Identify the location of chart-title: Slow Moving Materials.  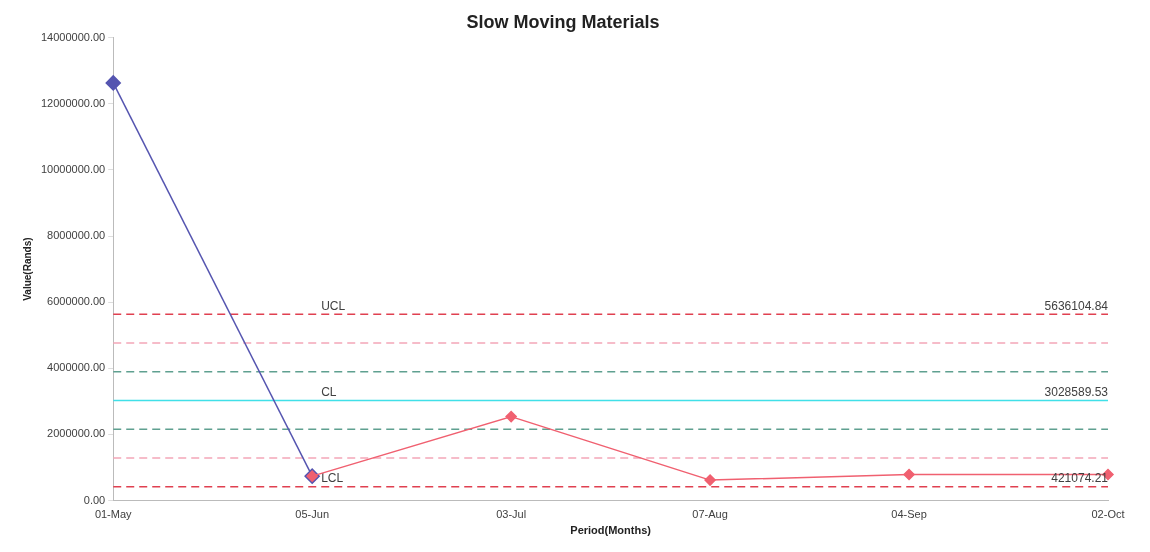
(563, 21).